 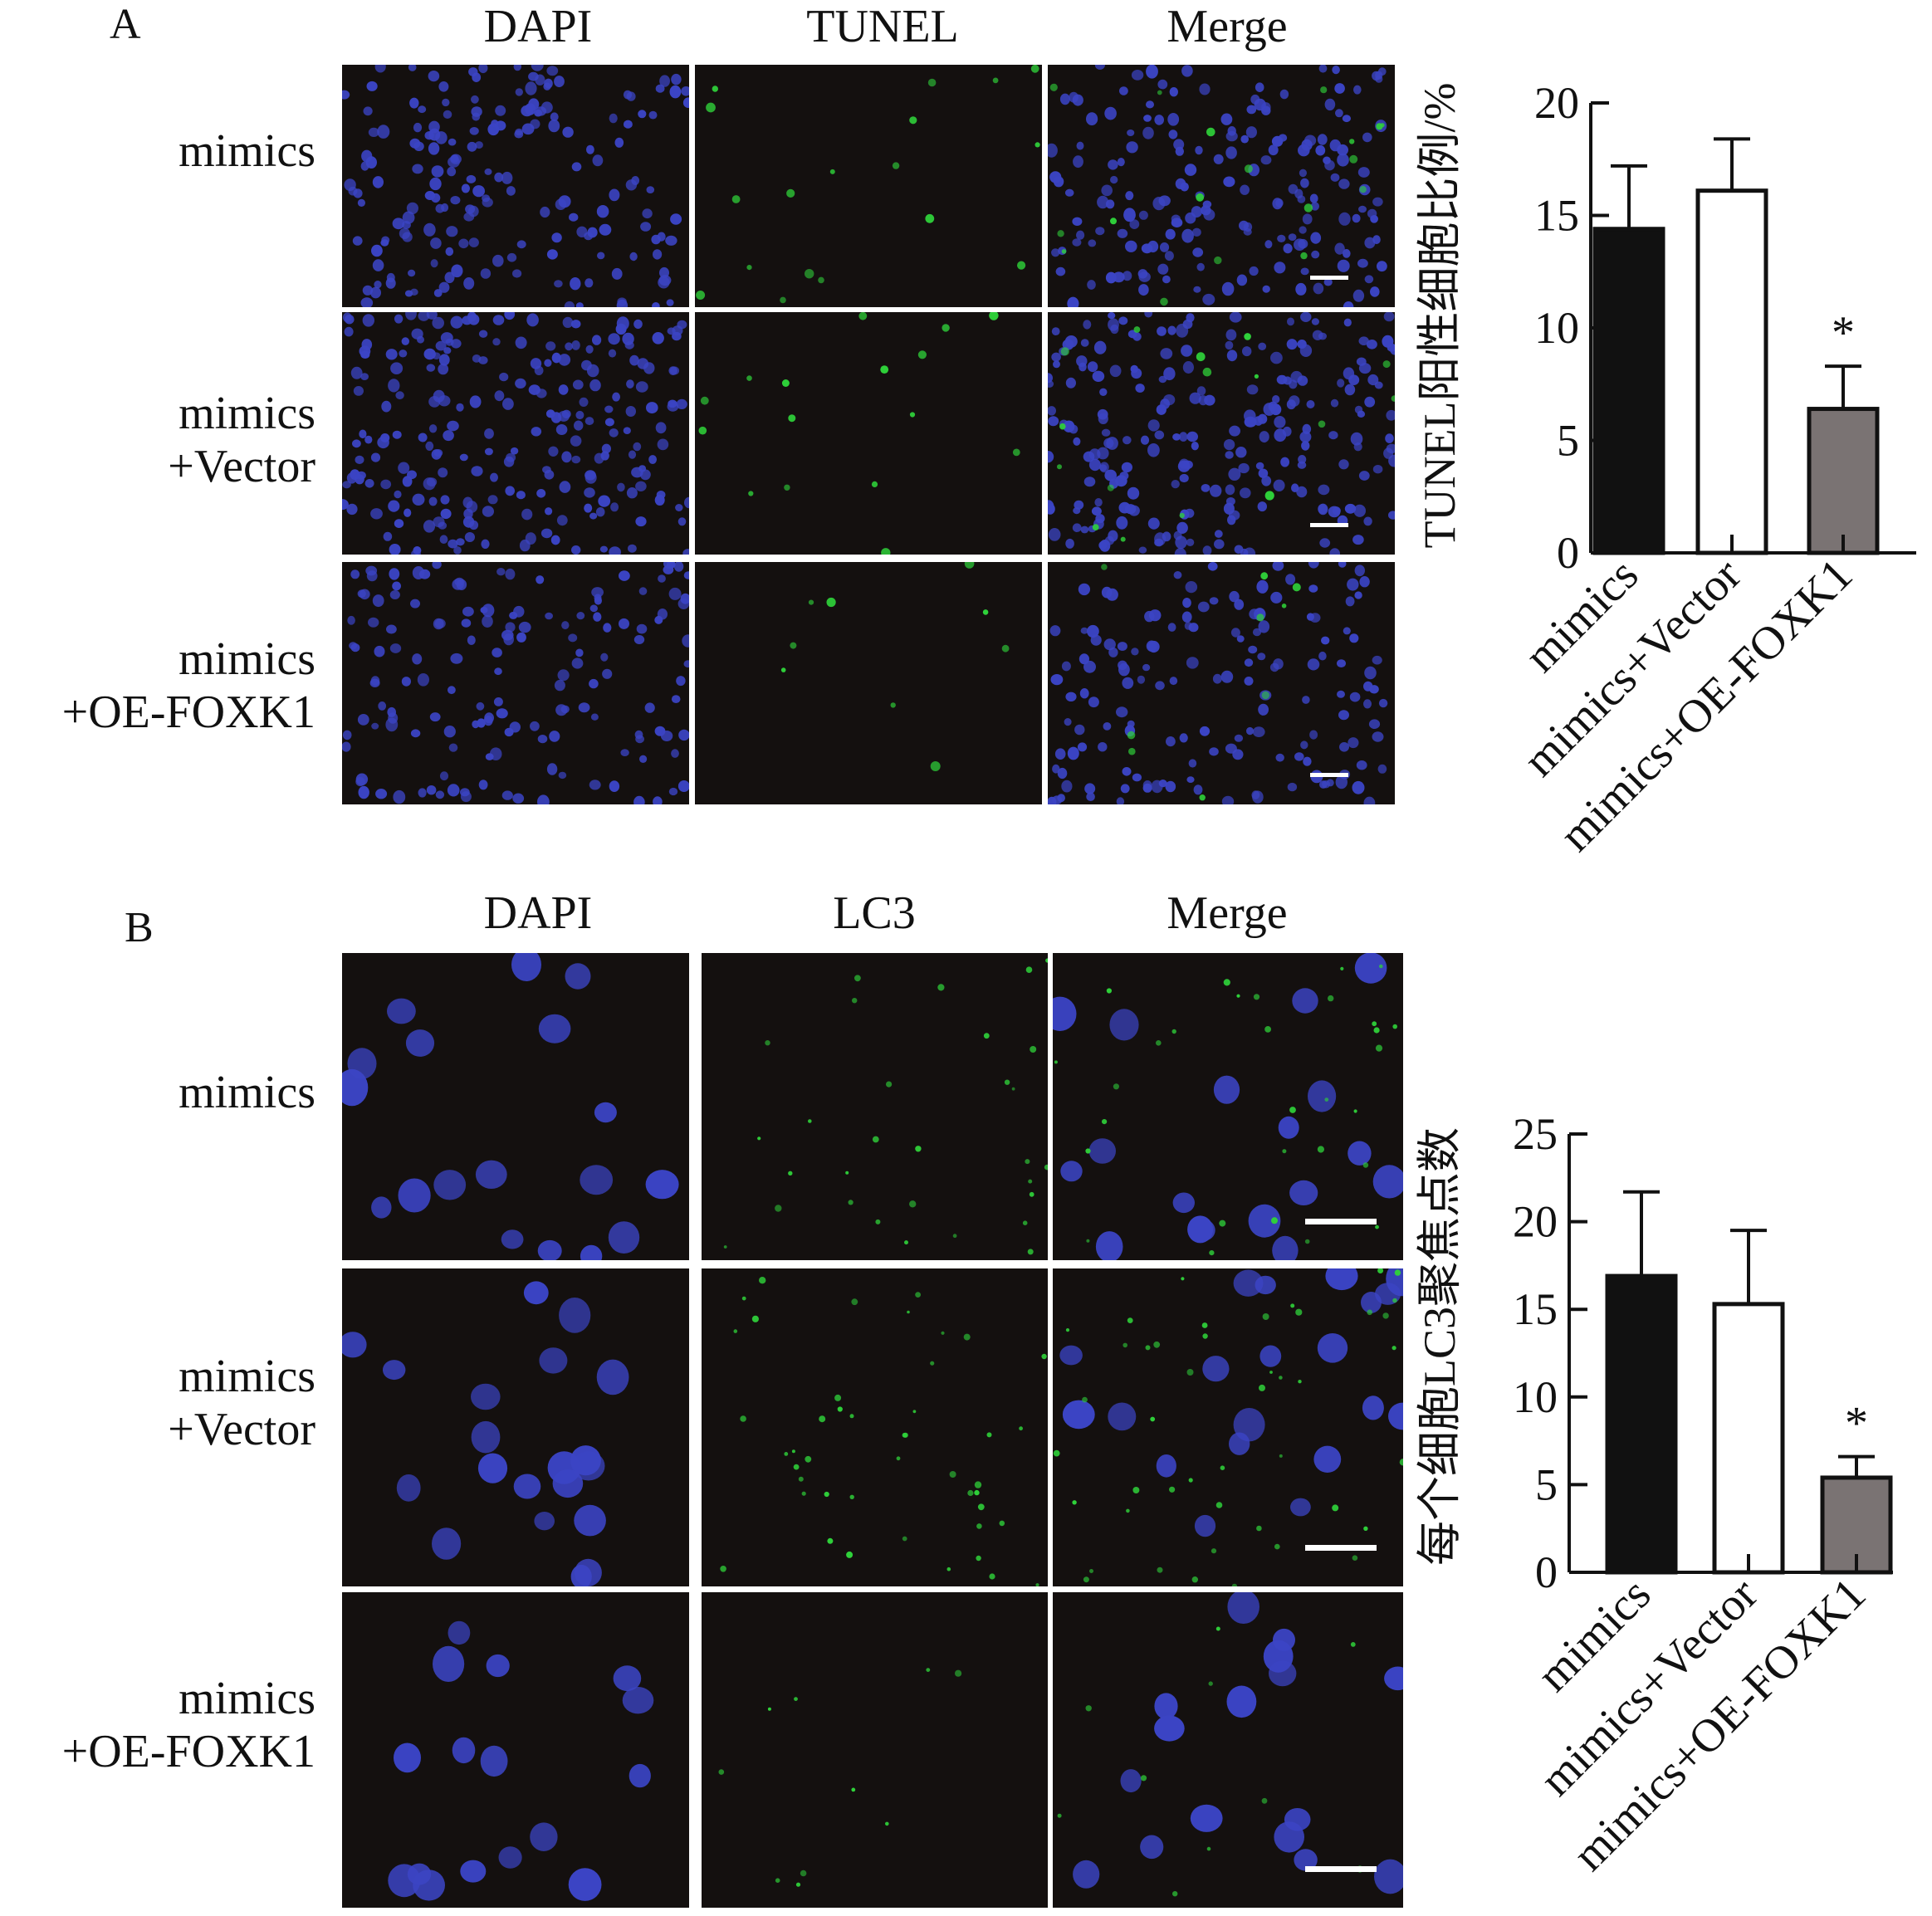 What do you see at coordinates (247, 151) in the screenshot?
I see `panel-a-row-label-1: mimics` at bounding box center [247, 151].